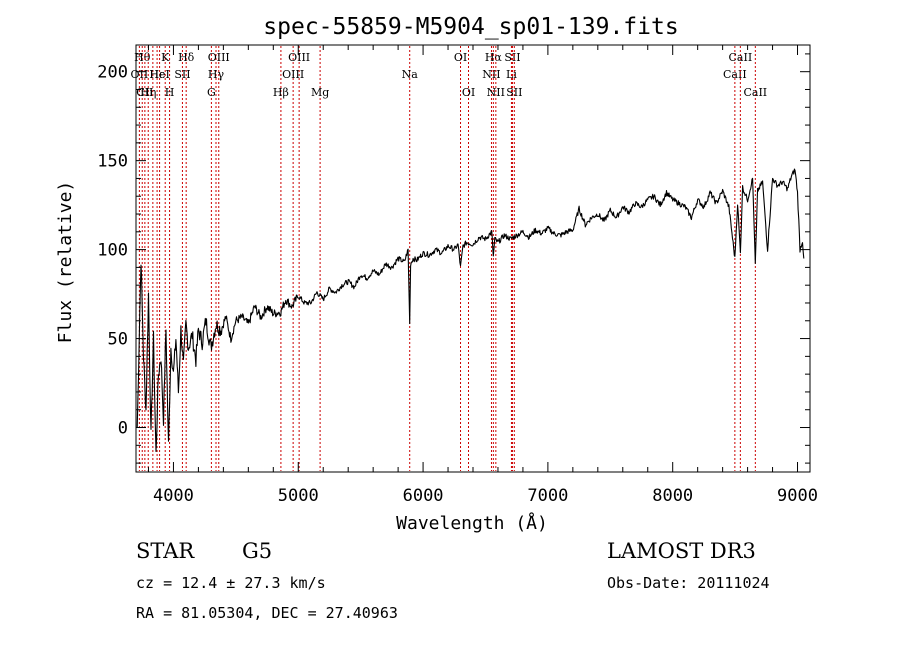 This screenshot has height=649, width=900. What do you see at coordinates (267, 613) in the screenshot?
I see `ra-dec-coordinates: RA = 81.05304, DEC = 27.40963` at bounding box center [267, 613].